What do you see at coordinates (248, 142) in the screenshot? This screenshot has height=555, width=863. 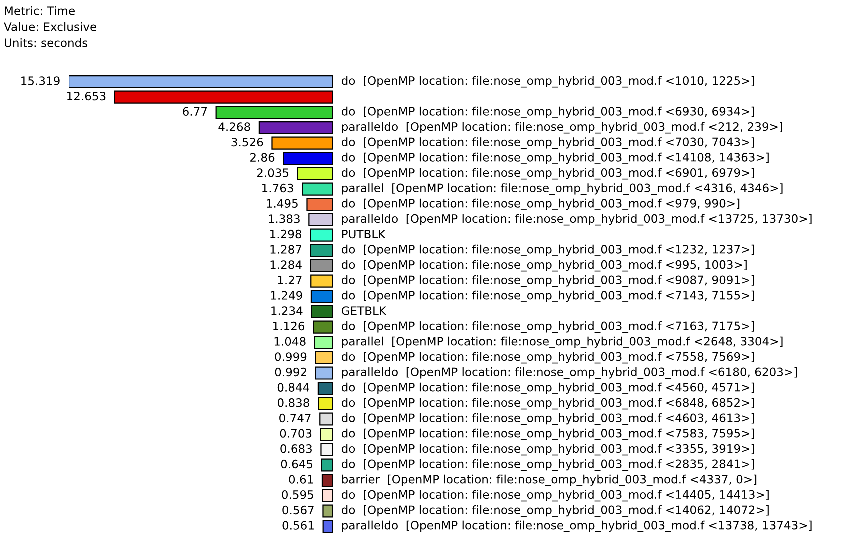 I see `data-label: 3.526` at bounding box center [248, 142].